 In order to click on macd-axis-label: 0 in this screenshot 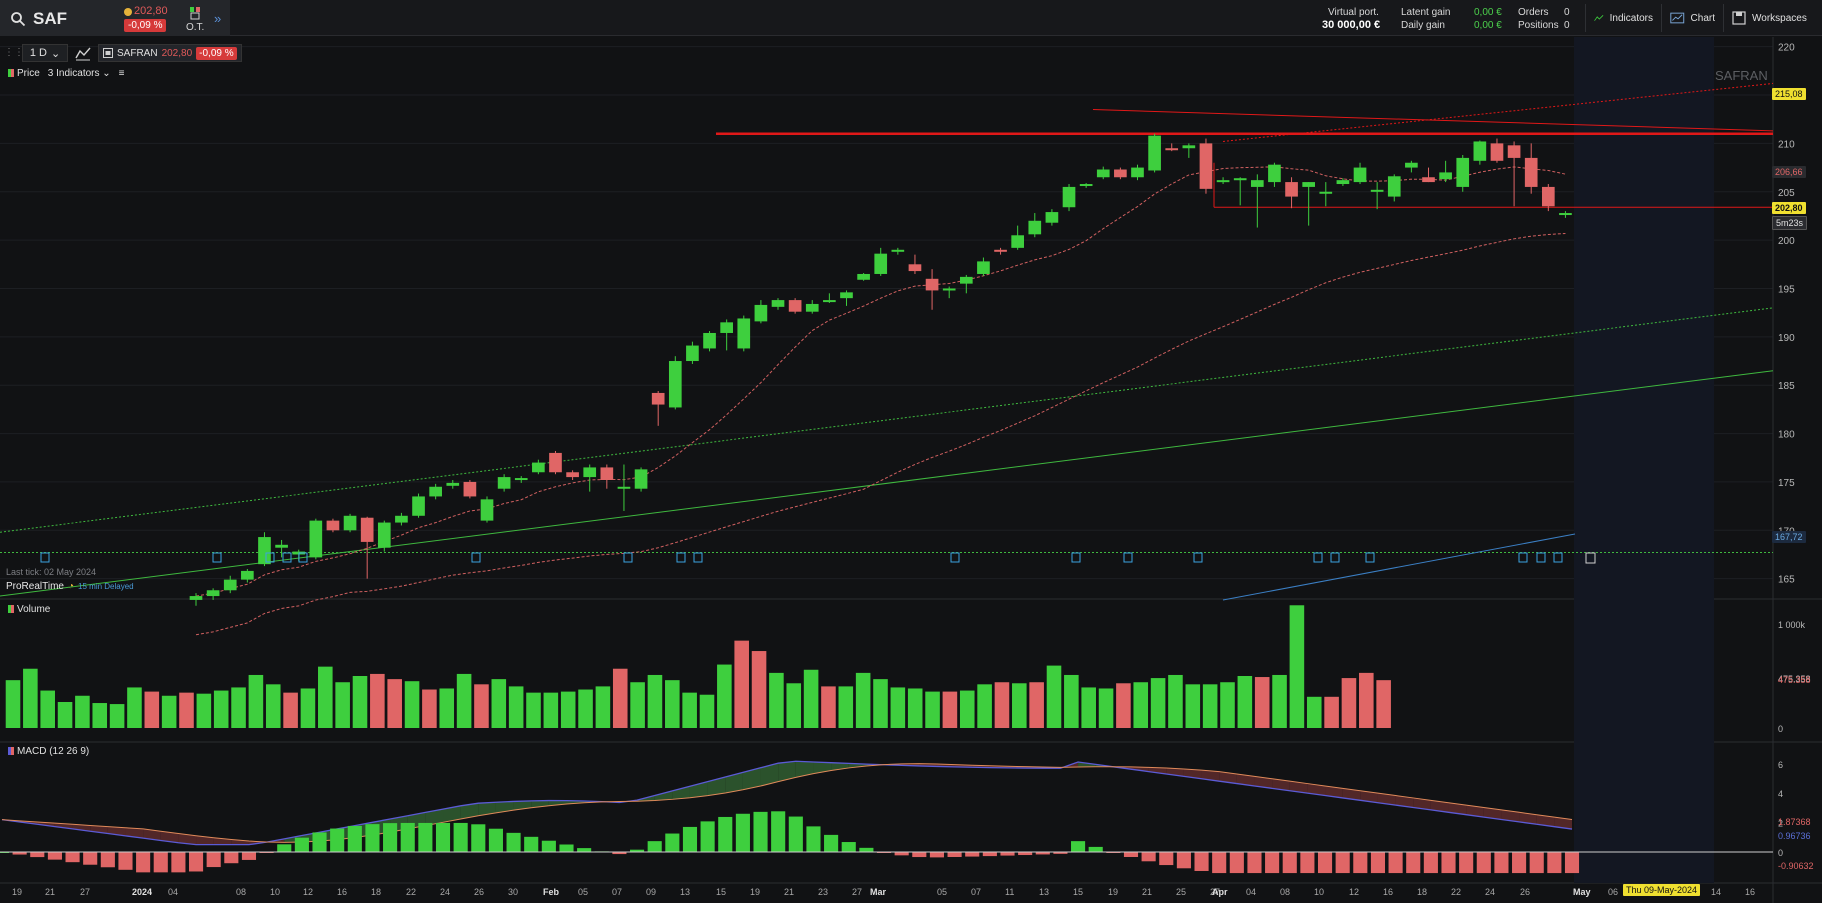, I will do `click(1780, 853)`.